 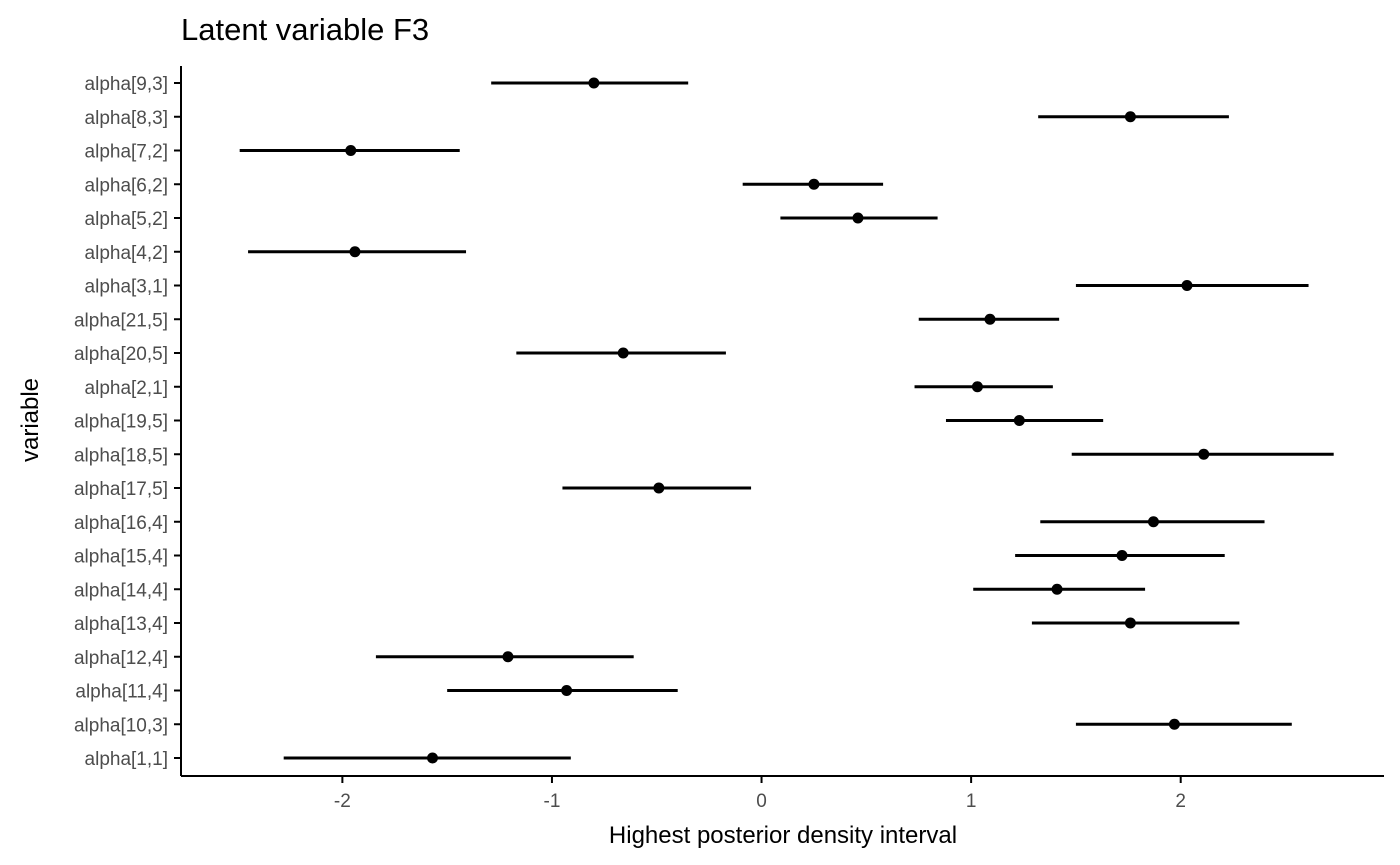 What do you see at coordinates (126, 152) in the screenshot?
I see `y-tick-label: alpha[7,2]` at bounding box center [126, 152].